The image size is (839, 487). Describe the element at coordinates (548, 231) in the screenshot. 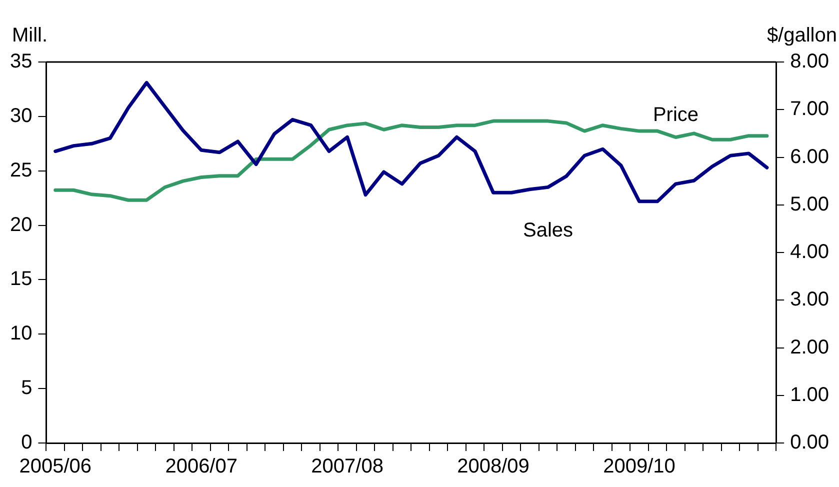

I see `series-label: Sales` at that location.